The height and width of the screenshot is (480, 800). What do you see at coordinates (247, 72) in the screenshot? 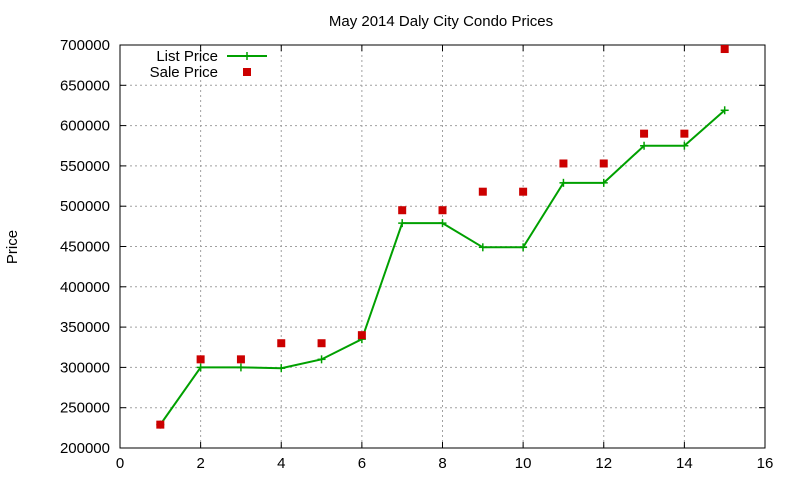
I see `legend-marker-sale-price` at bounding box center [247, 72].